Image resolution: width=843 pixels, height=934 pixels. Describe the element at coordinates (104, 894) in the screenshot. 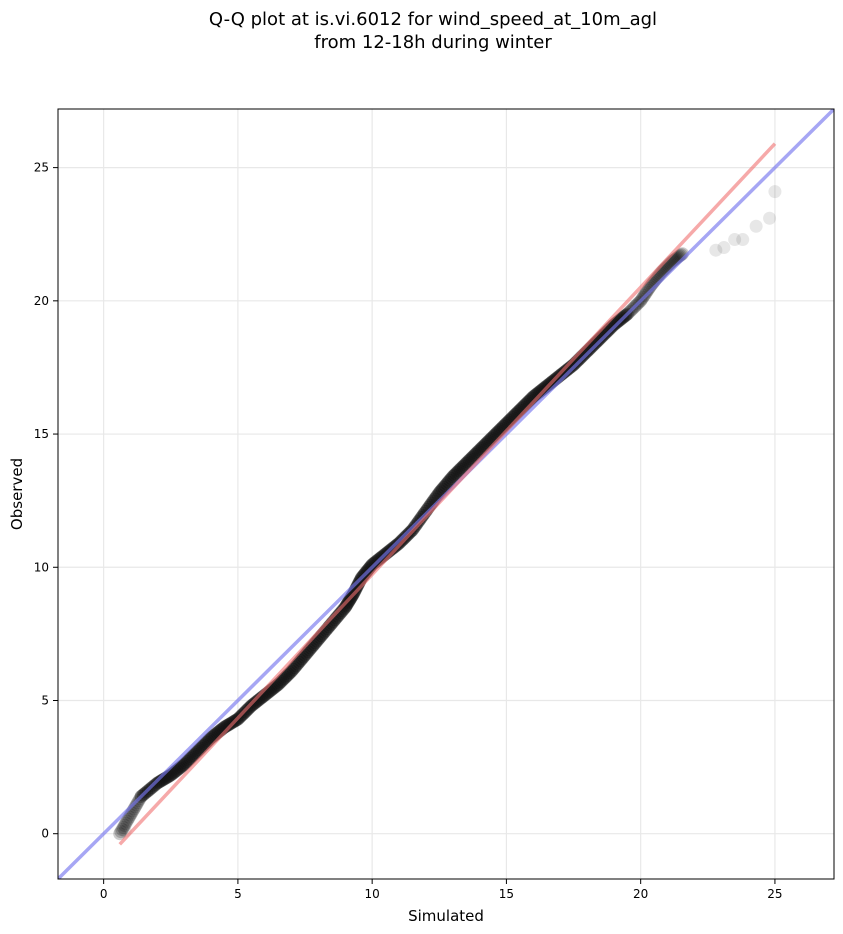

I see `x-tick-label: 0` at that location.